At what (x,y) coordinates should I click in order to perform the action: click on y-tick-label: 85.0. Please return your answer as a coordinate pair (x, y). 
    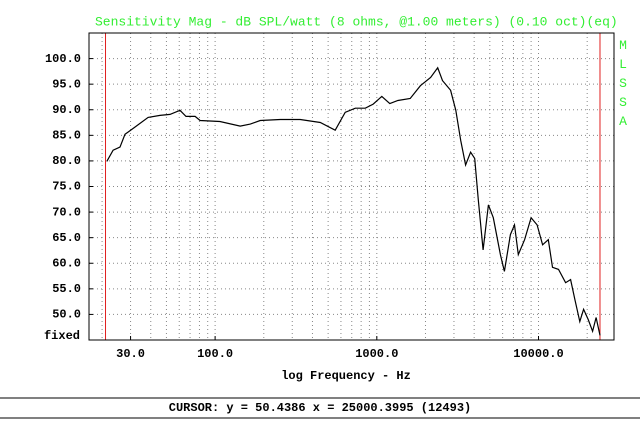
    Looking at the image, I should click on (66, 136).